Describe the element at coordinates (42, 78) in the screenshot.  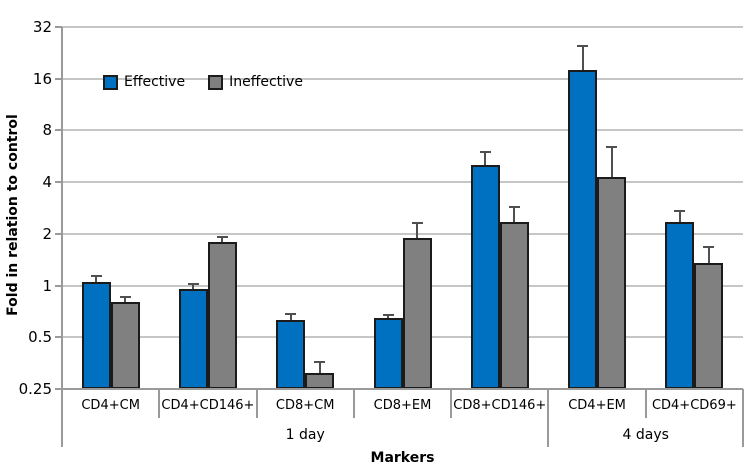
I see `y-tick-label: 16` at that location.